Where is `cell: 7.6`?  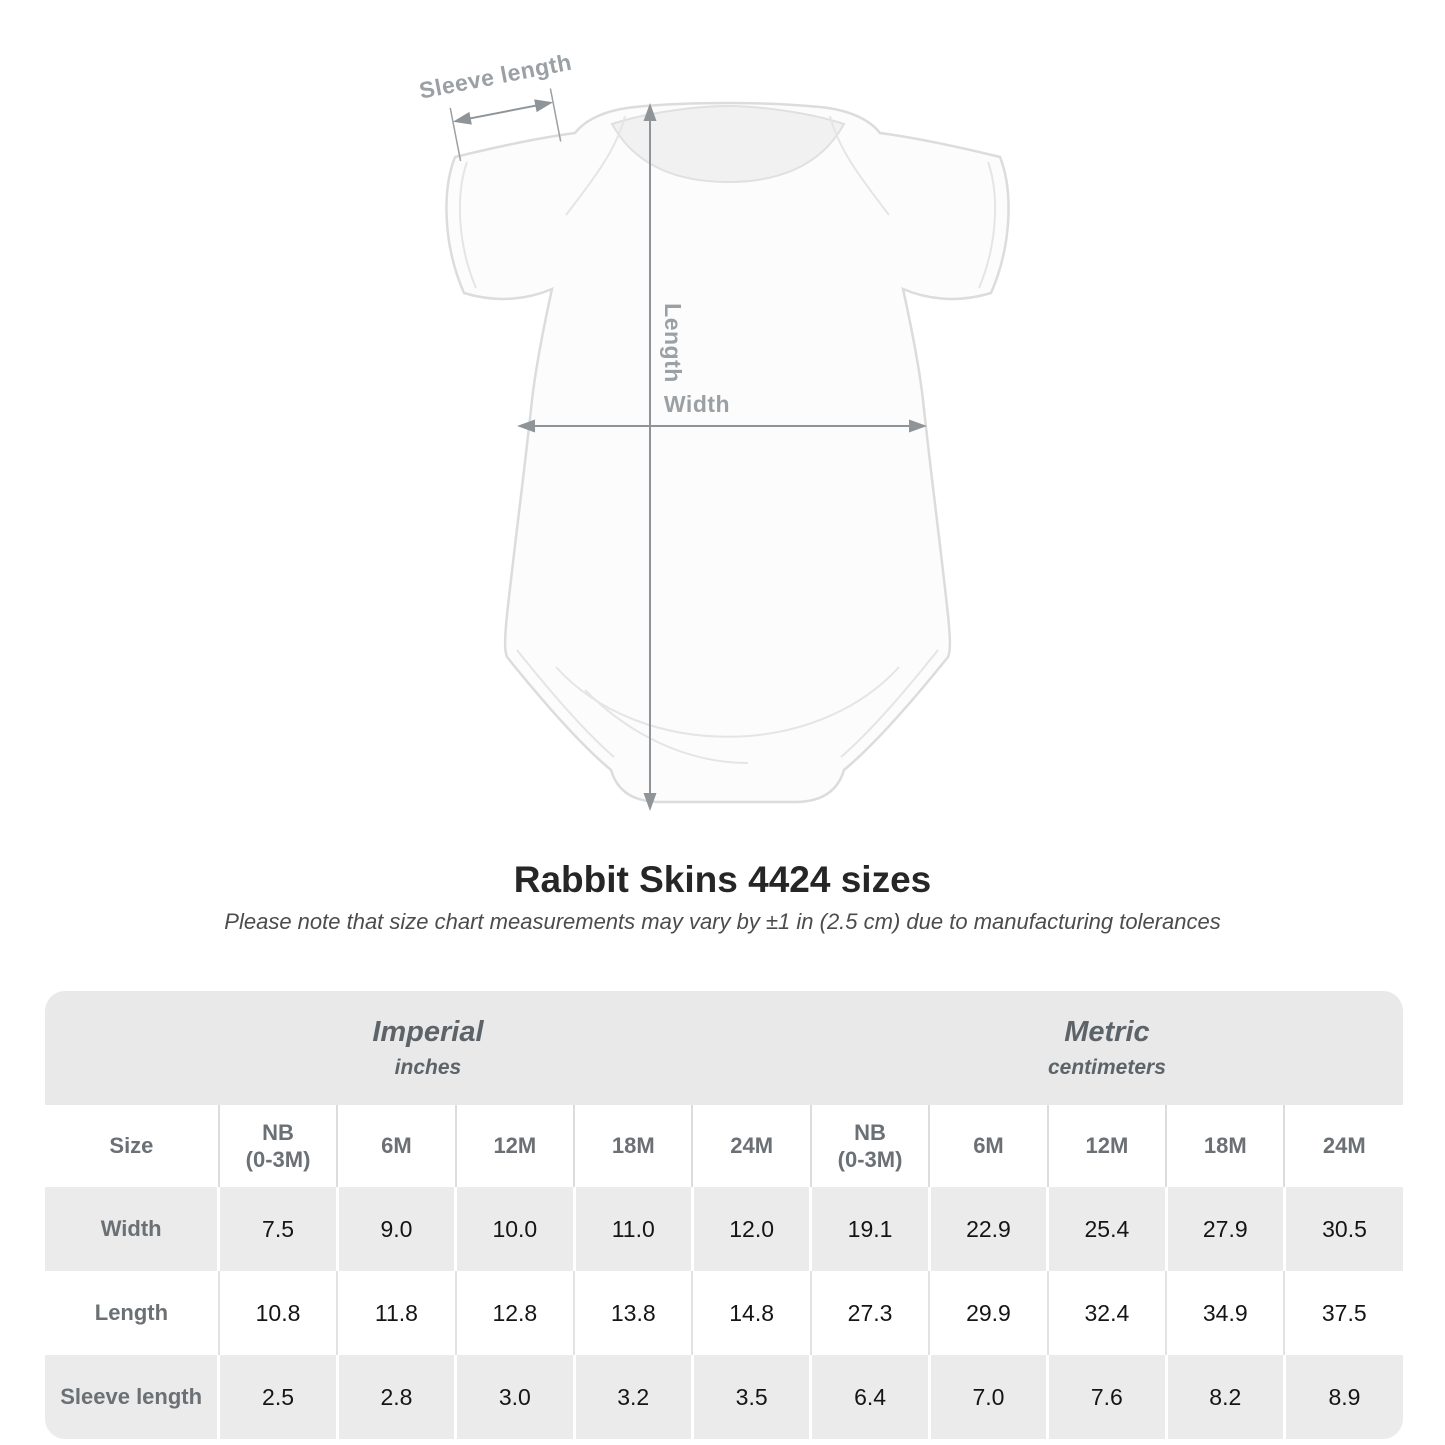
cell: 7.6 is located at coordinates (1106, 1397).